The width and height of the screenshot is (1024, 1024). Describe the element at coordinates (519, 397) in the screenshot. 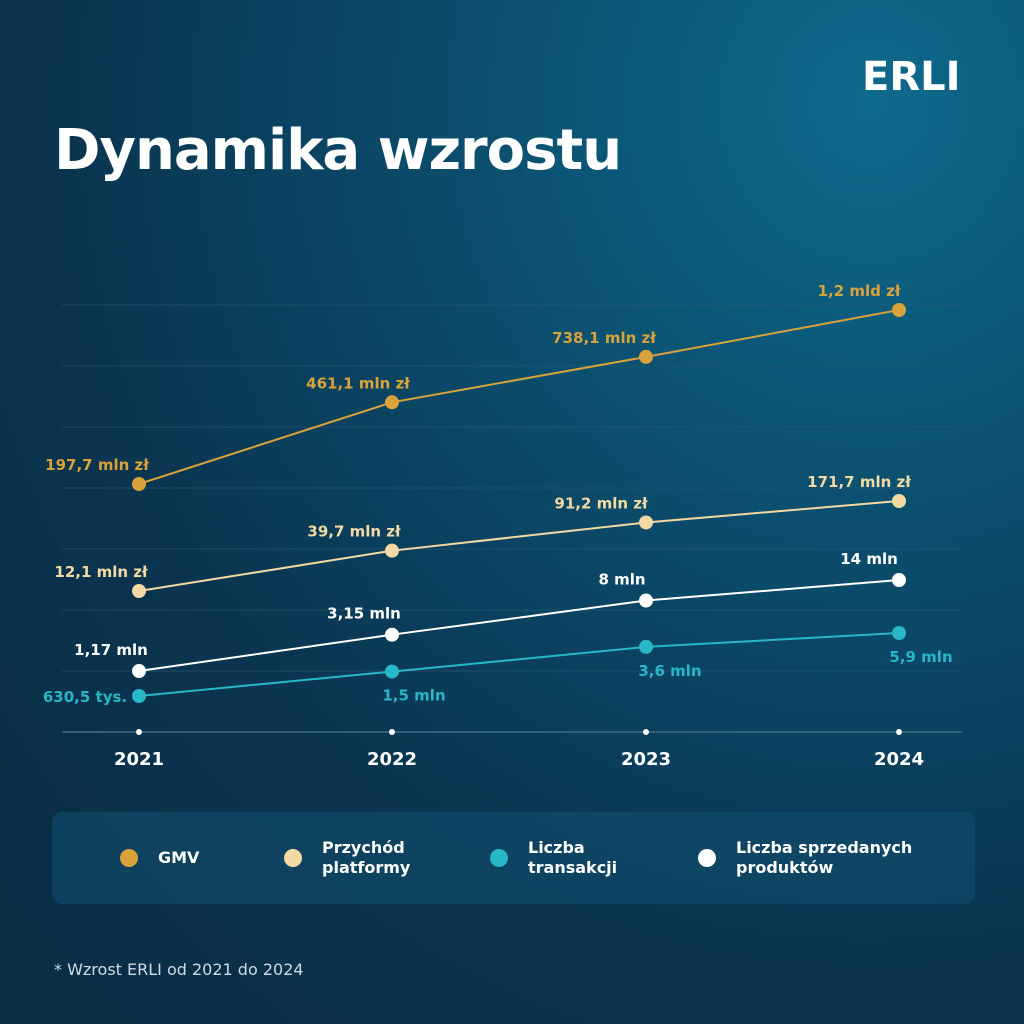

I see `series-line-gmv` at that location.